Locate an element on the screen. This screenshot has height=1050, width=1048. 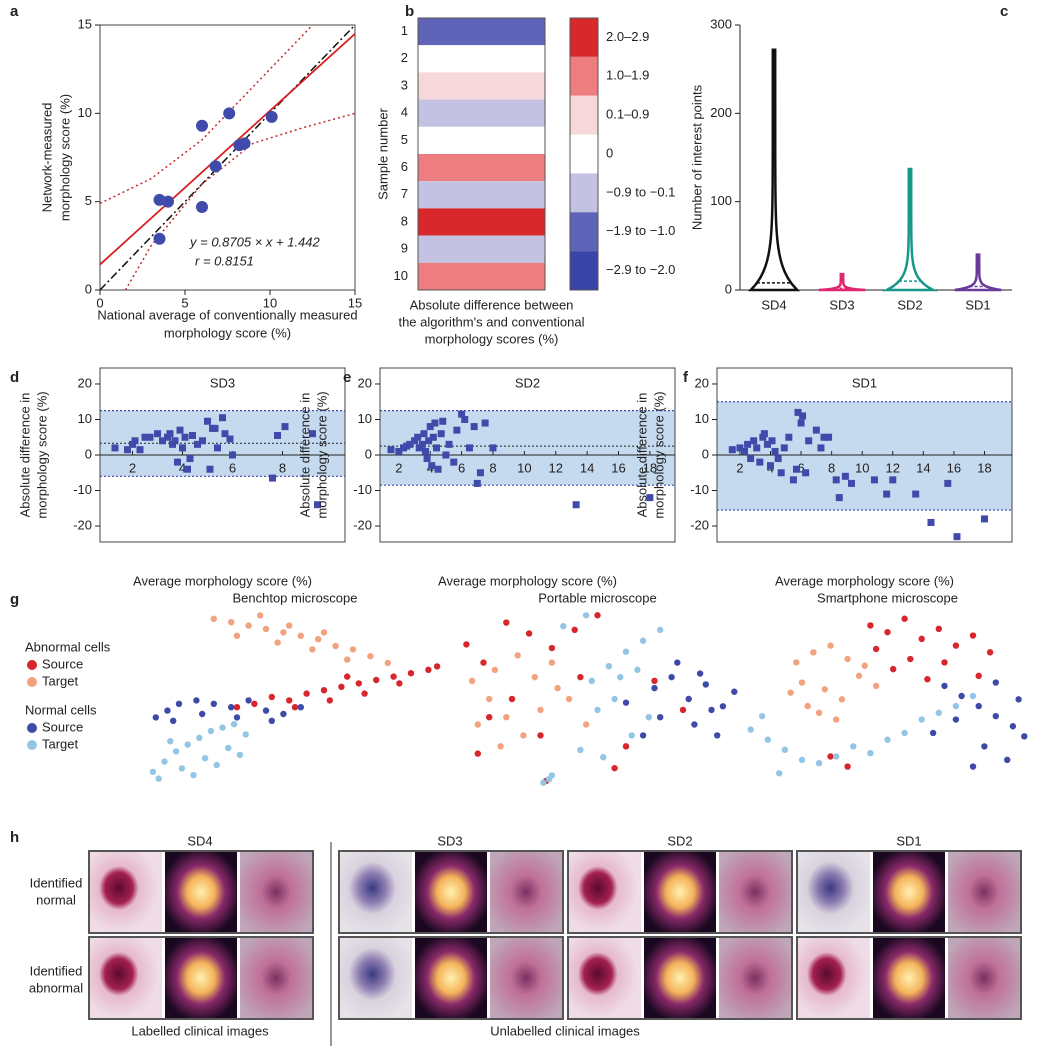
caption: Unlabelled clinical images is located at coordinates (565, 1030).